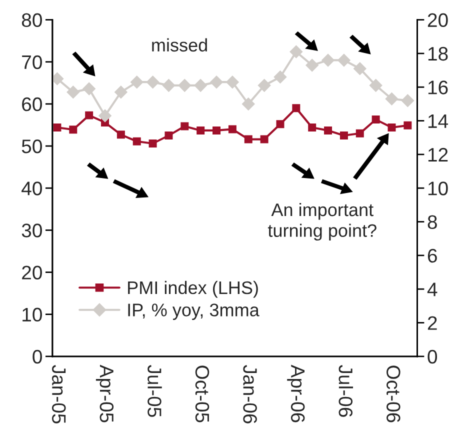 The width and height of the screenshot is (456, 440). What do you see at coordinates (393, 394) in the screenshot?
I see `x-tick-label: Oct-06` at bounding box center [393, 394].